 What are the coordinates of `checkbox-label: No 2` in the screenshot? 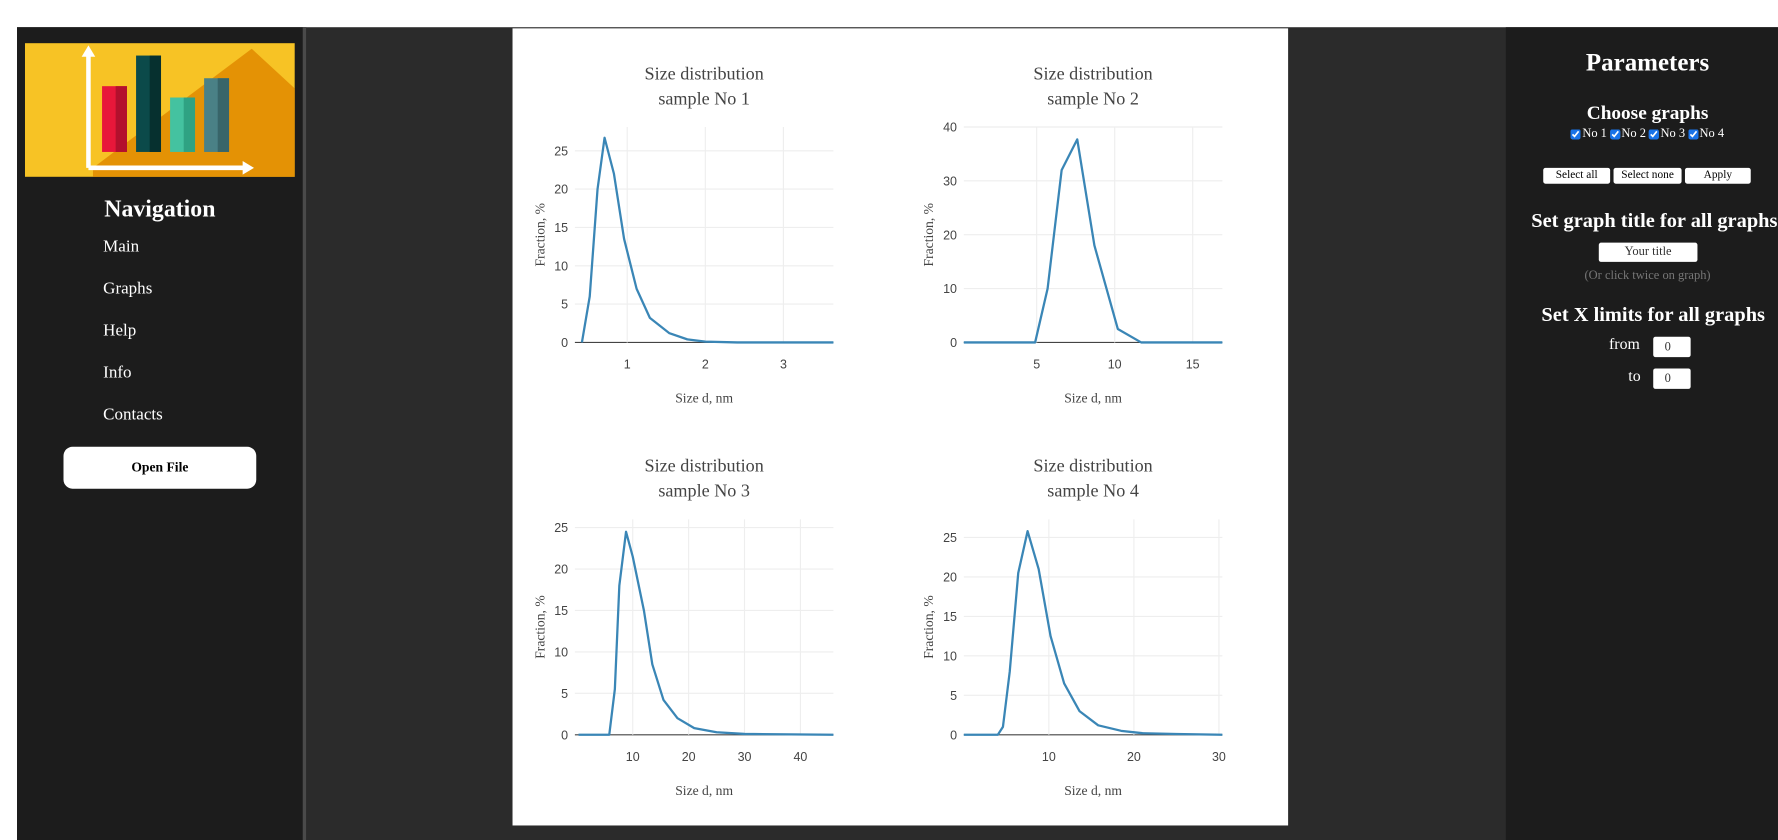 It's located at (1633, 133).